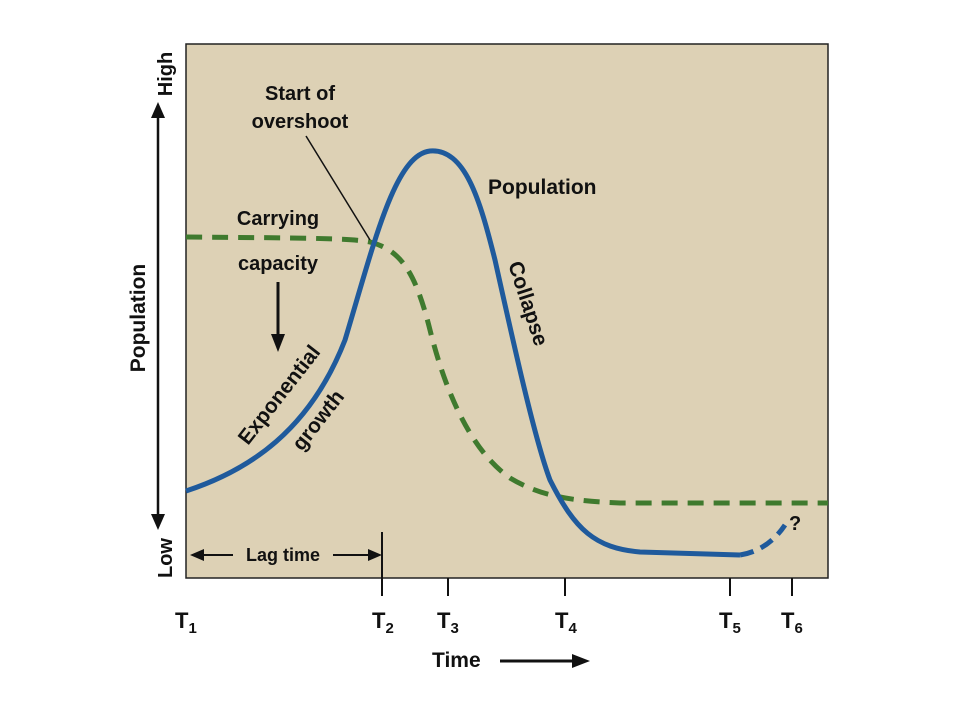 Image resolution: width=960 pixels, height=720 pixels. I want to click on lag-time-label-bg, so click(283, 554).